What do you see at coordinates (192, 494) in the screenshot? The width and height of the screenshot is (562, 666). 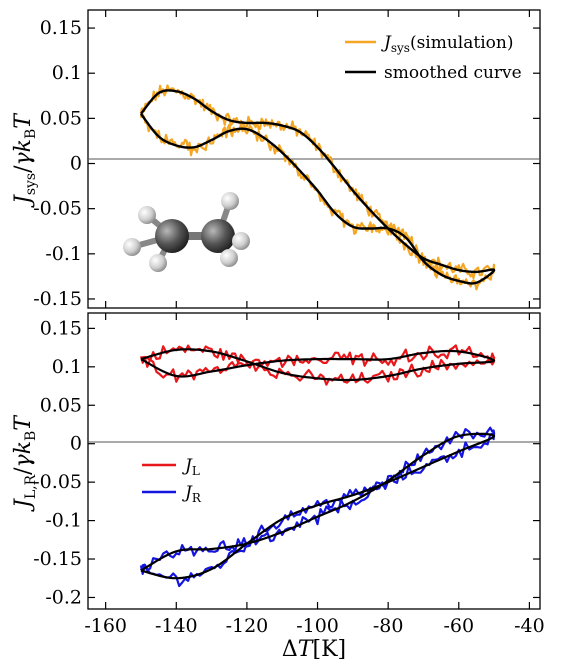 I see `legend-label-jr: JR` at bounding box center [192, 494].